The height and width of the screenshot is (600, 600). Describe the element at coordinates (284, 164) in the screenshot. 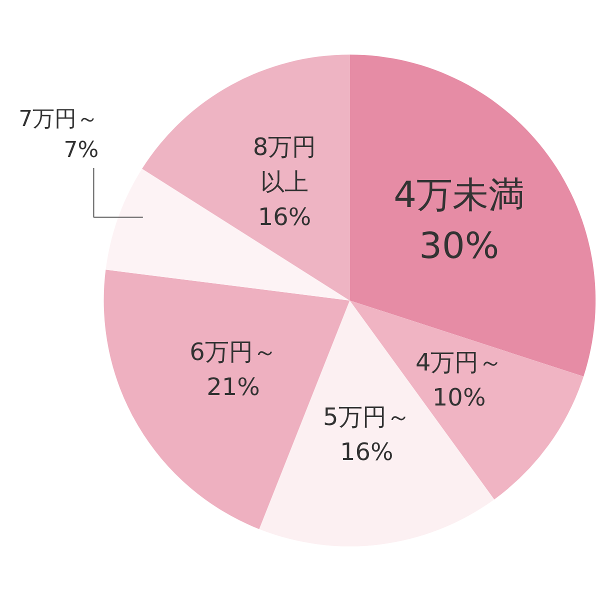

I see `slice-label: 8万円以上` at that location.